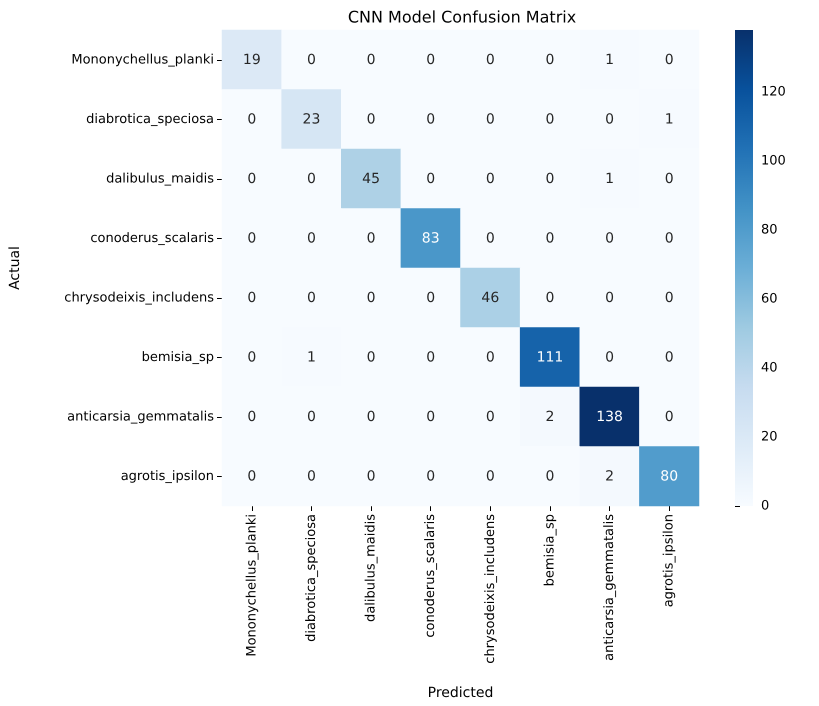 The image size is (819, 706). What do you see at coordinates (490, 298) in the screenshot?
I see `data-label: 46` at bounding box center [490, 298].